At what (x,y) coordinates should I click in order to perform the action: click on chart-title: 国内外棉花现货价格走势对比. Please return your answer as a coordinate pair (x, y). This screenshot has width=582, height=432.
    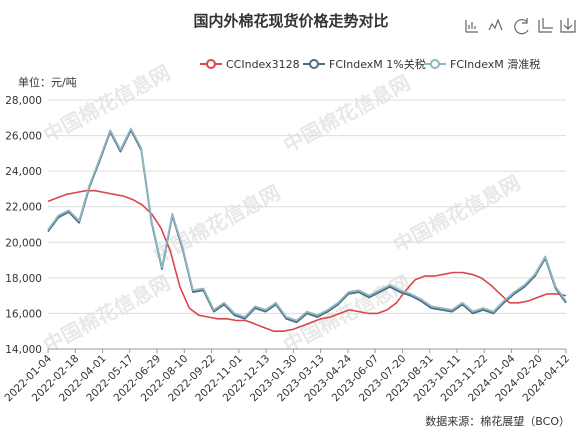
    Looking at the image, I should click on (290, 21).